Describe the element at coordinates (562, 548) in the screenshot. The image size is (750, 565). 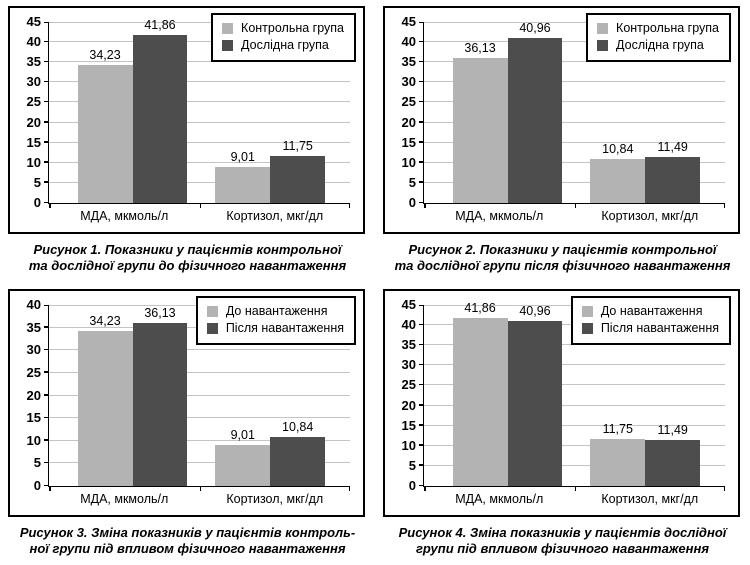
I see `caption-line: групи під впливом фізичного навантаження` at that location.